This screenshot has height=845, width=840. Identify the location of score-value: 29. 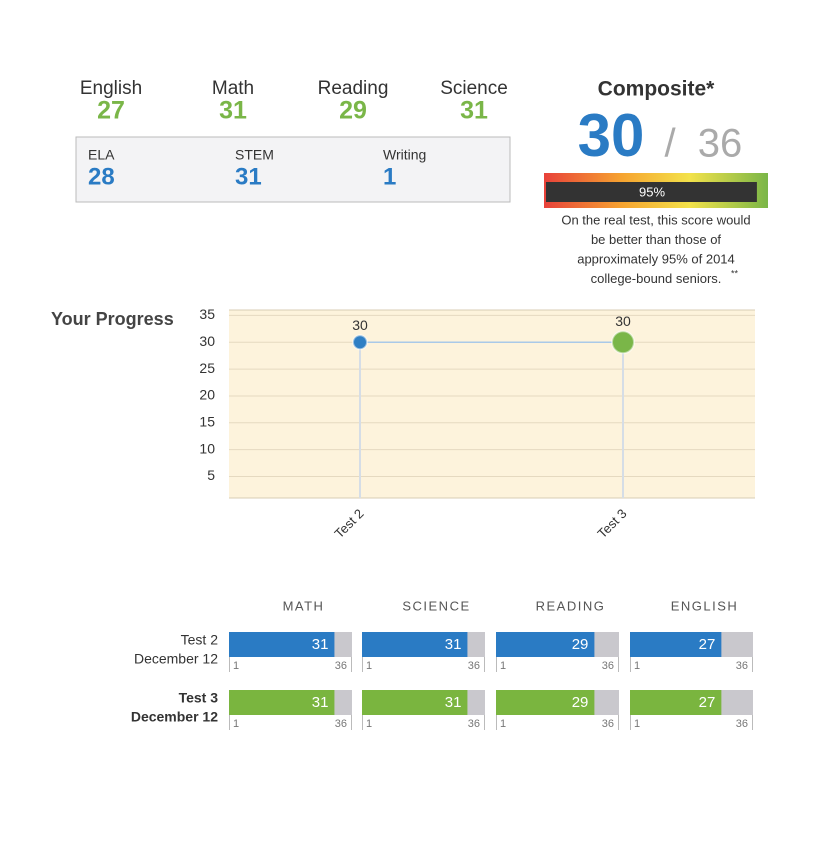
(353, 111).